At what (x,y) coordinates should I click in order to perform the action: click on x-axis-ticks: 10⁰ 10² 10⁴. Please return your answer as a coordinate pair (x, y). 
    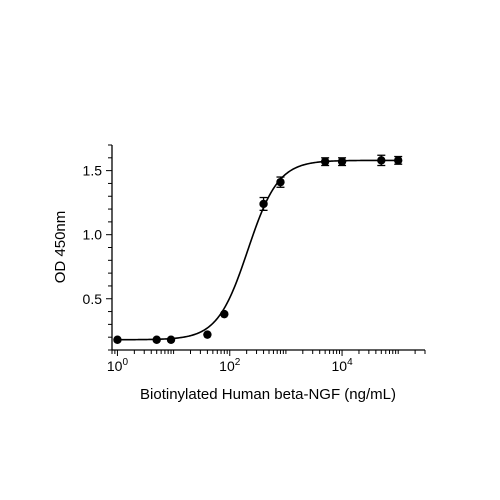
    Looking at the image, I should click on (266, 362).